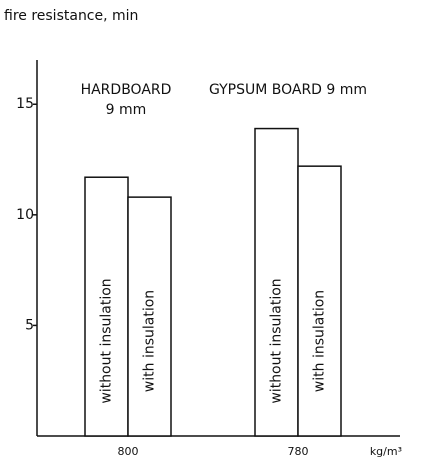 The width and height of the screenshot is (425, 468). Describe the element at coordinates (128, 451) in the screenshot. I see `x-tick-label: 800` at that location.